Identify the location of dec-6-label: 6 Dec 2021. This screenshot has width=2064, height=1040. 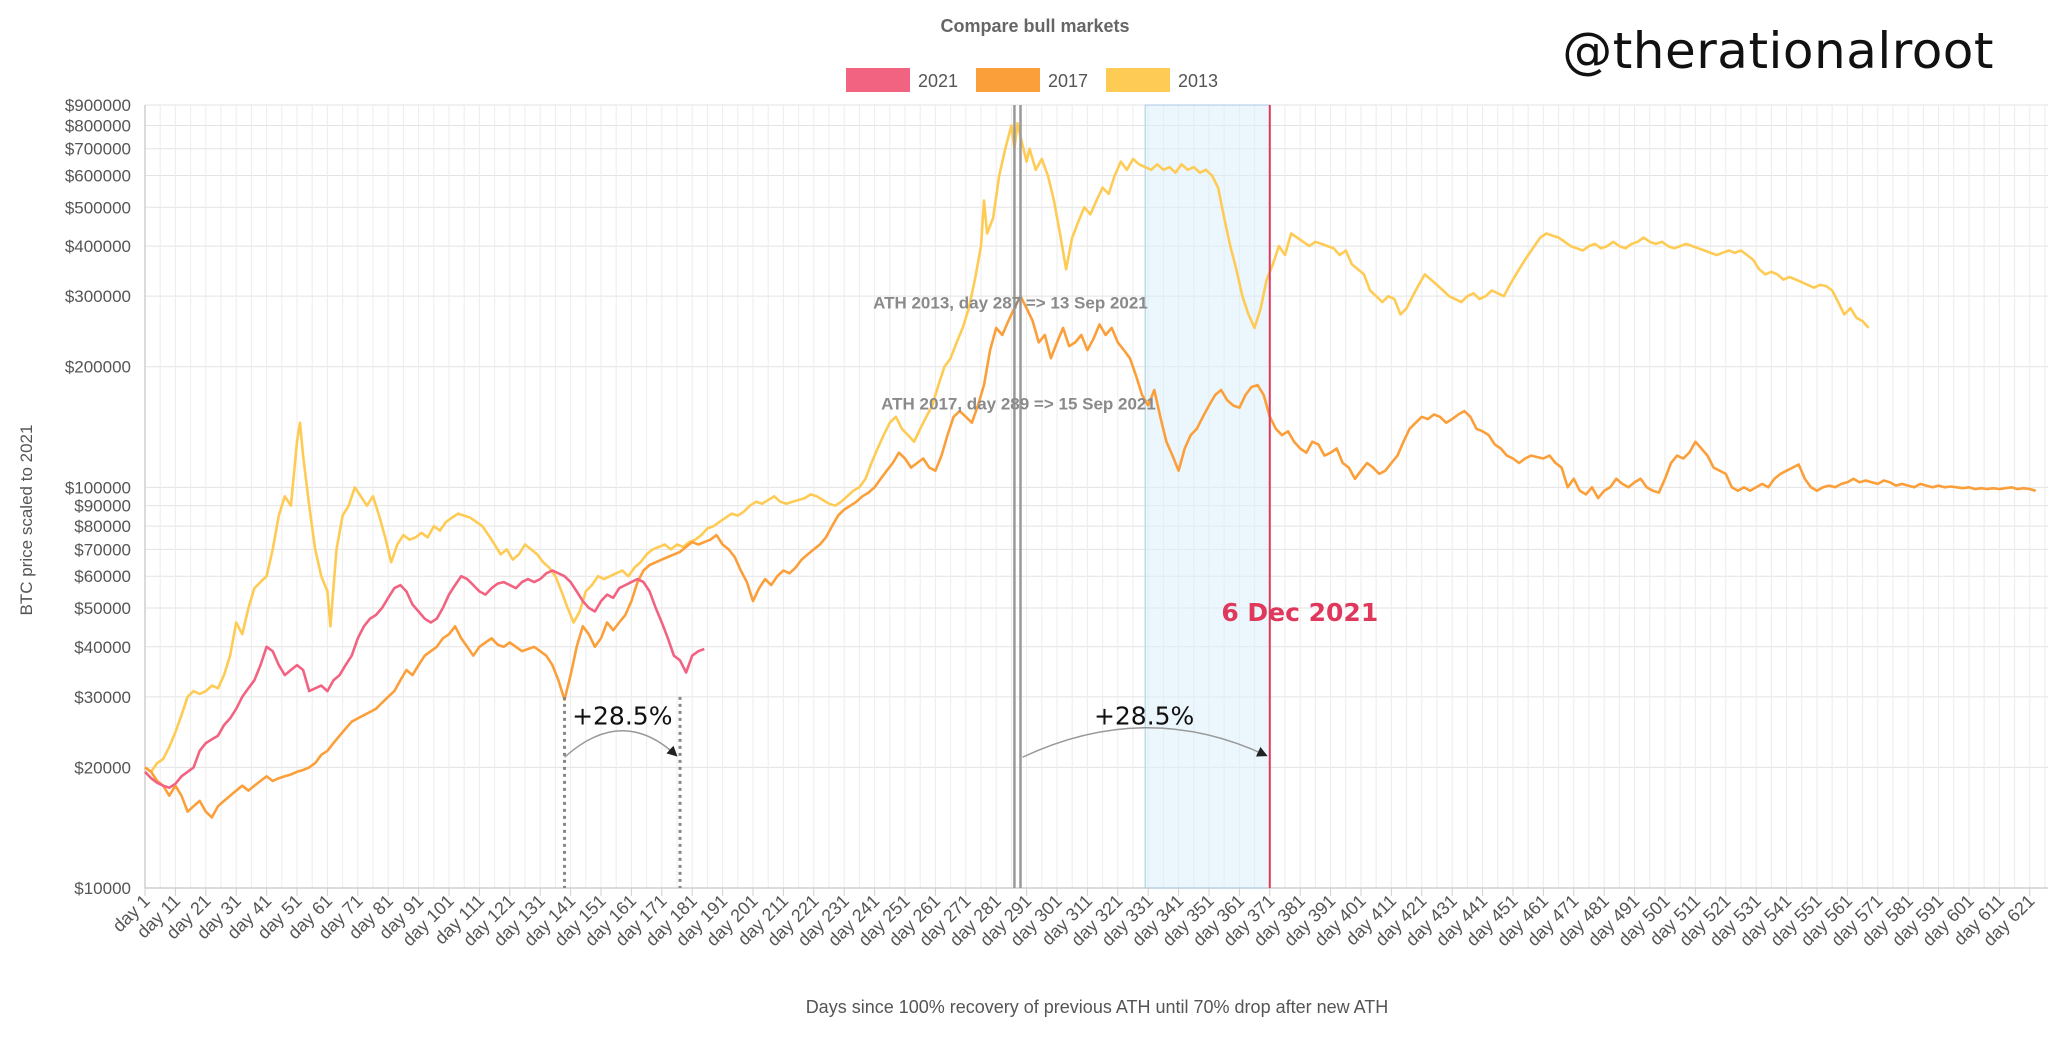
(1299, 612).